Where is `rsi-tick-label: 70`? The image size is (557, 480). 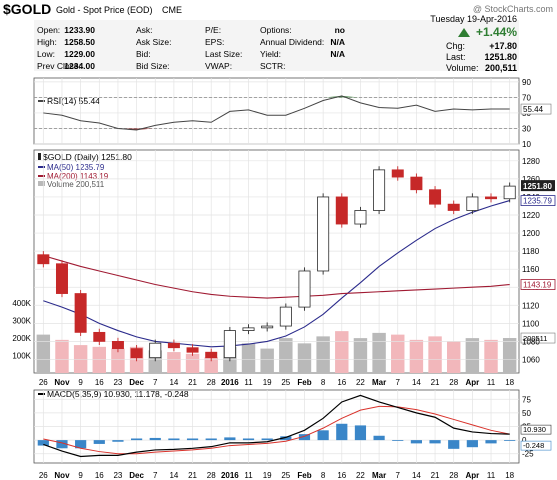
rsi-tick-label: 70 is located at coordinates (526, 97).